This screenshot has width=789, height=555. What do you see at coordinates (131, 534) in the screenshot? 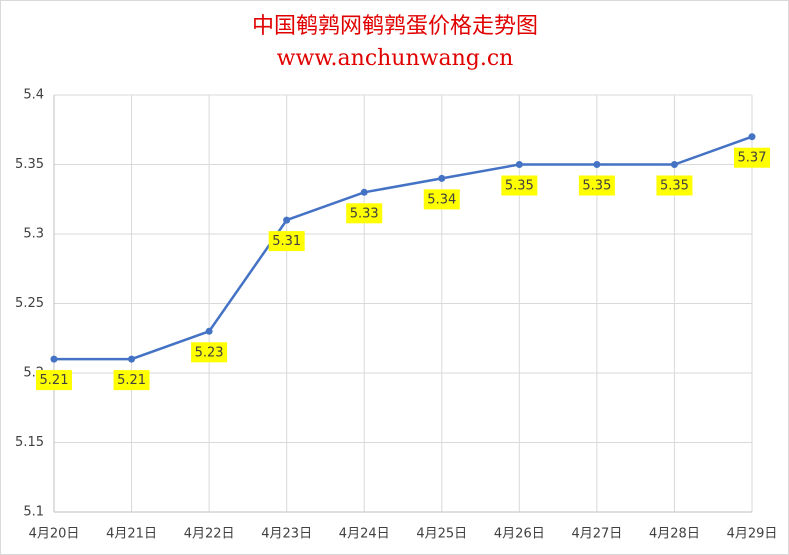
I see `x-tick-label: 4月21日` at bounding box center [131, 534].